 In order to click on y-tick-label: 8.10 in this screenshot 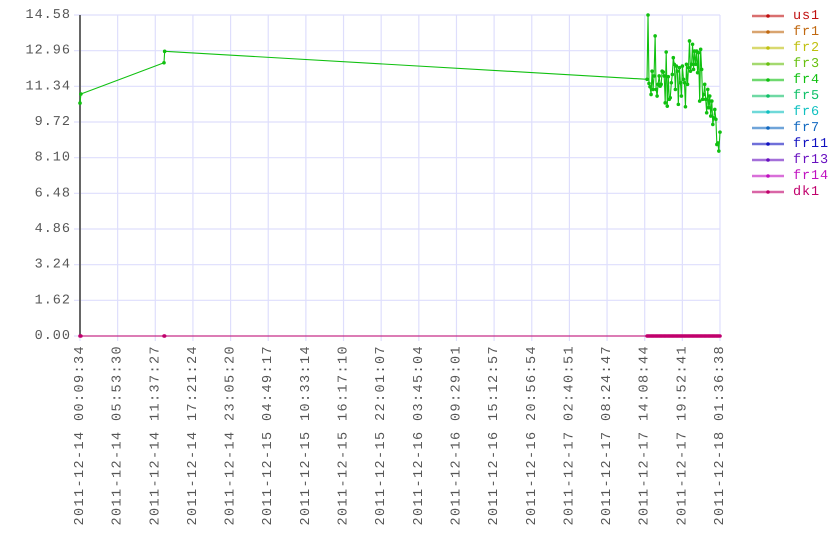, I will do `click(52, 158)`.